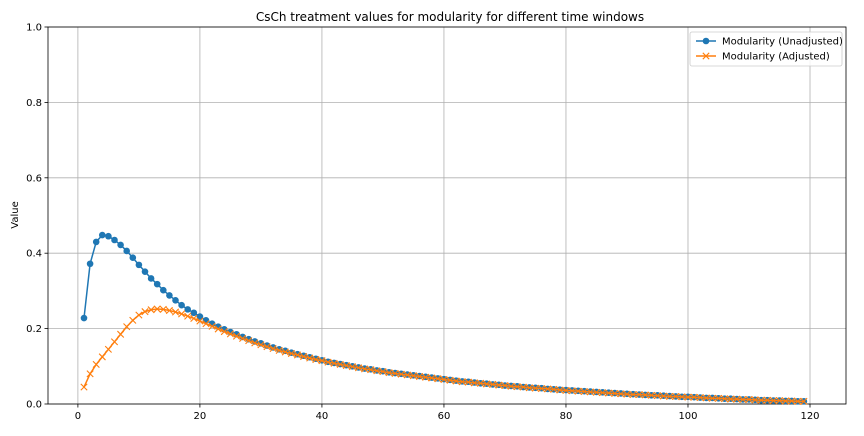 Image resolution: width=864 pixels, height=436 pixels. I want to click on x-tick-label: 80, so click(566, 416).